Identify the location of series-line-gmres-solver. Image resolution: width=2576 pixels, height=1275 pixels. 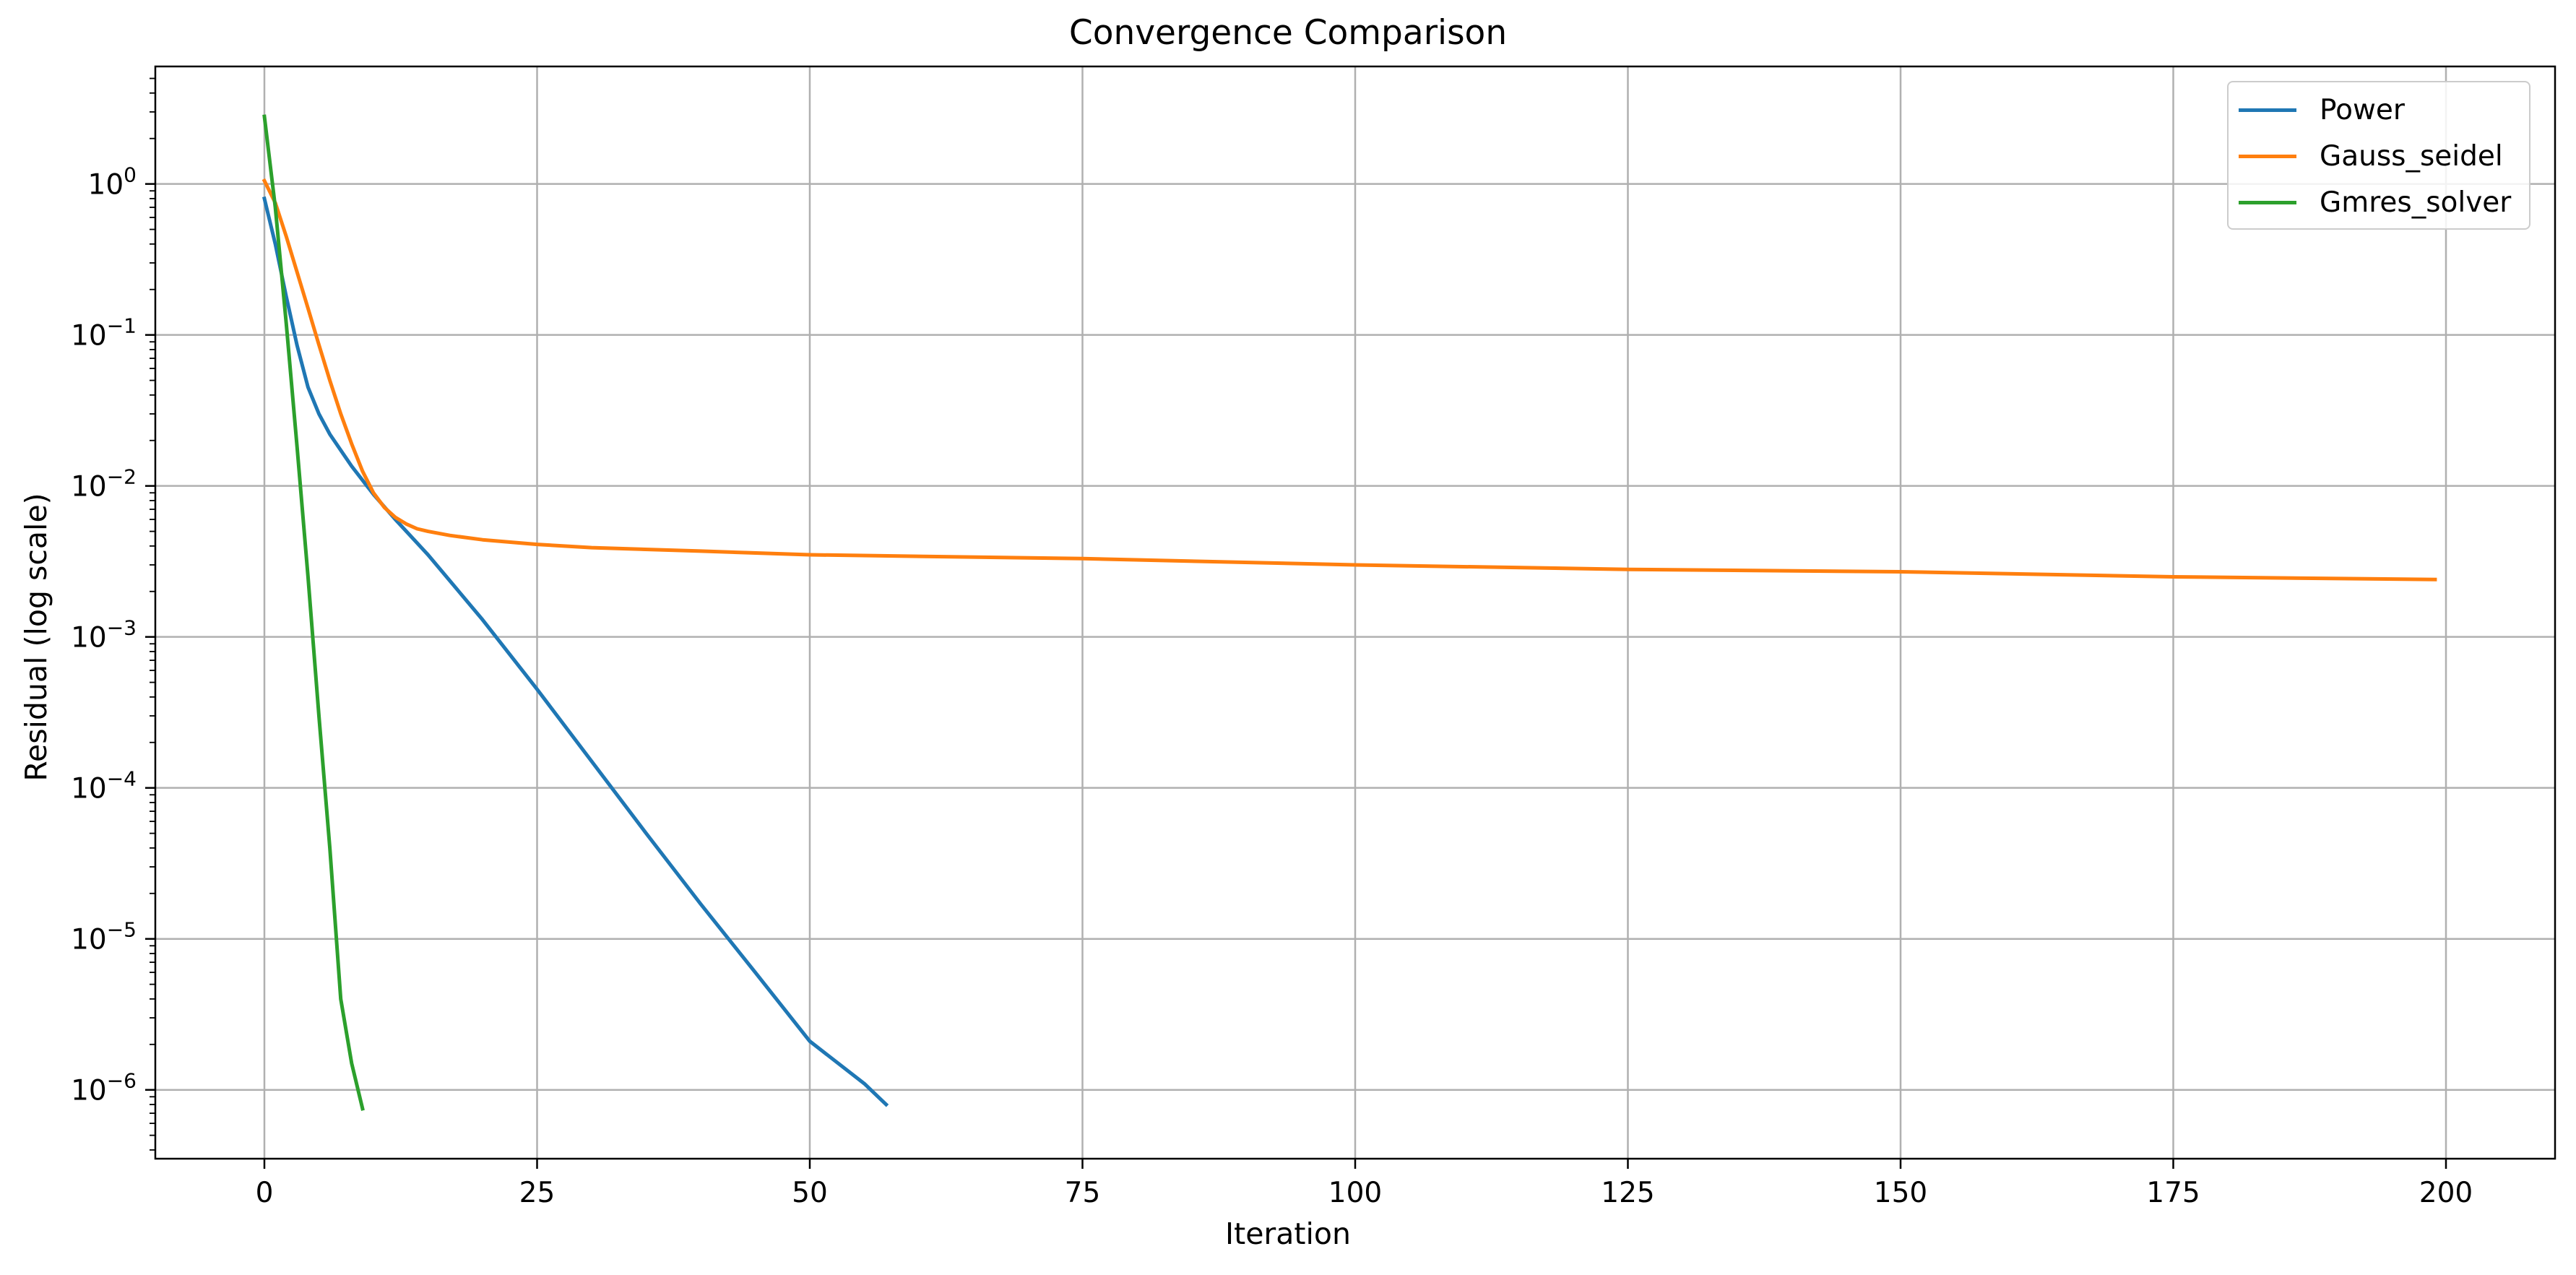
(313, 612).